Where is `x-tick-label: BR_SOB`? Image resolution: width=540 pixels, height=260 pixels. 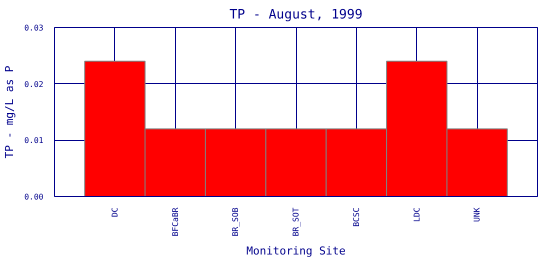 x-tick-label: BR_SOB is located at coordinates (235, 221).